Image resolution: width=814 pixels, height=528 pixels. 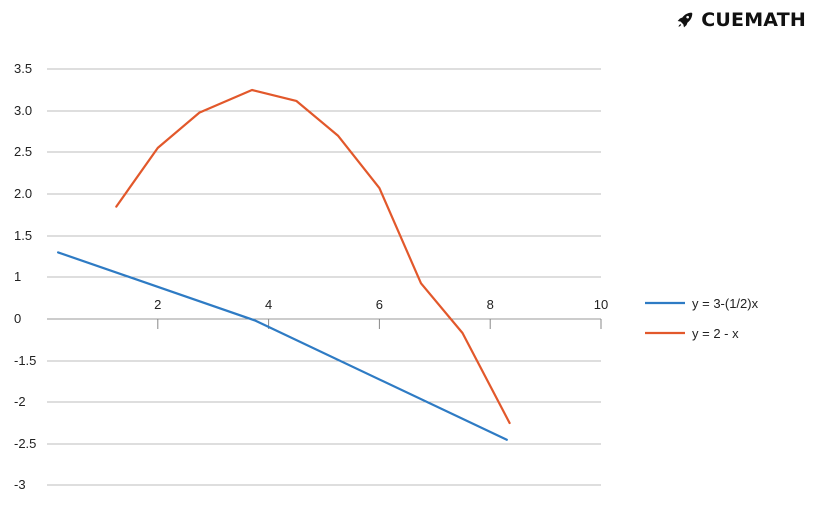 I want to click on legend: y = 3-(1/2)x y = 2 - x, so click(x=702, y=318).